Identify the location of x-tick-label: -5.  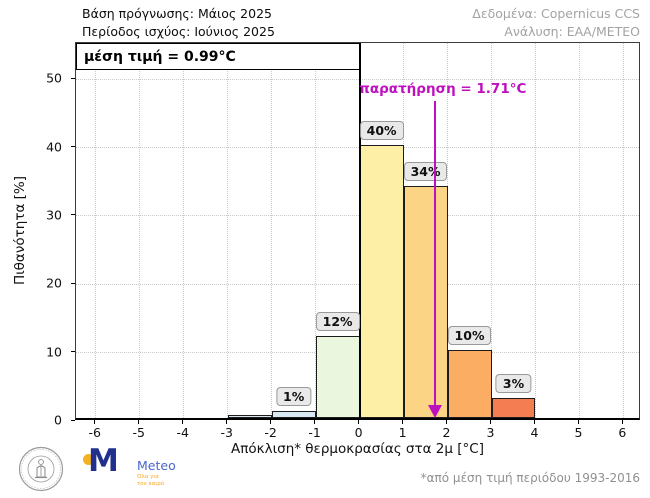
(138, 432).